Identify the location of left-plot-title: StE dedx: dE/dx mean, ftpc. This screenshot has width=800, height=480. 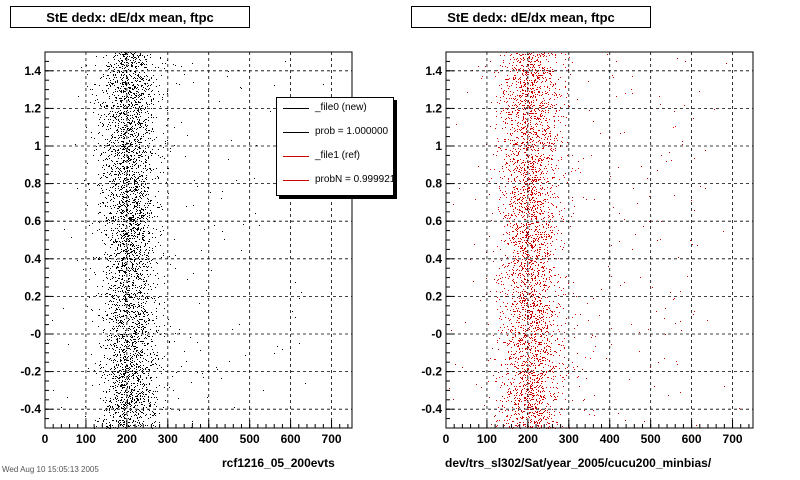
(130, 17).